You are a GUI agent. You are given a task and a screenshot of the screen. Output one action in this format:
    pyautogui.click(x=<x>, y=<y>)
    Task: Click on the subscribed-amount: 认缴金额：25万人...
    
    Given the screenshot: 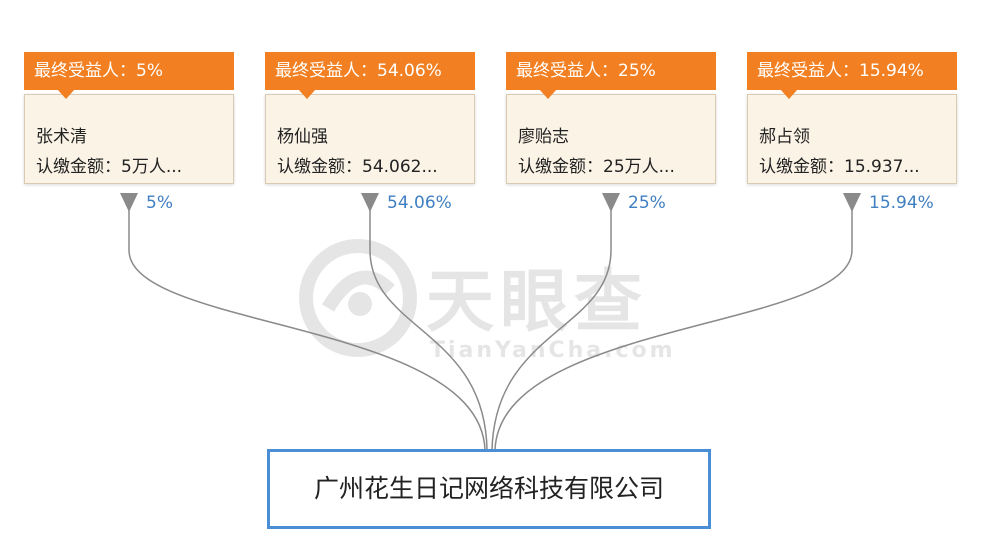 What is the action you would take?
    pyautogui.click(x=596, y=167)
    